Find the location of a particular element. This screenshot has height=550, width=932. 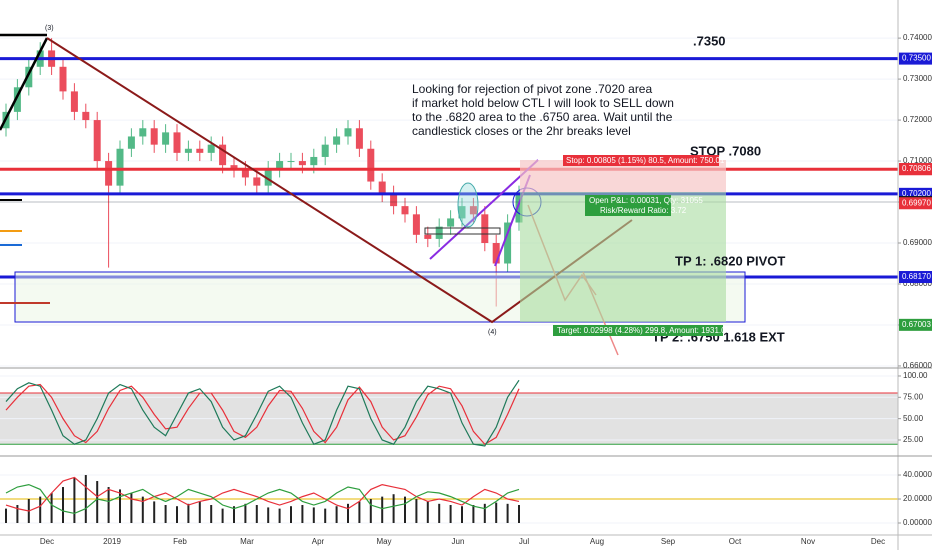

wave-label: (3) is located at coordinates (49, 28).